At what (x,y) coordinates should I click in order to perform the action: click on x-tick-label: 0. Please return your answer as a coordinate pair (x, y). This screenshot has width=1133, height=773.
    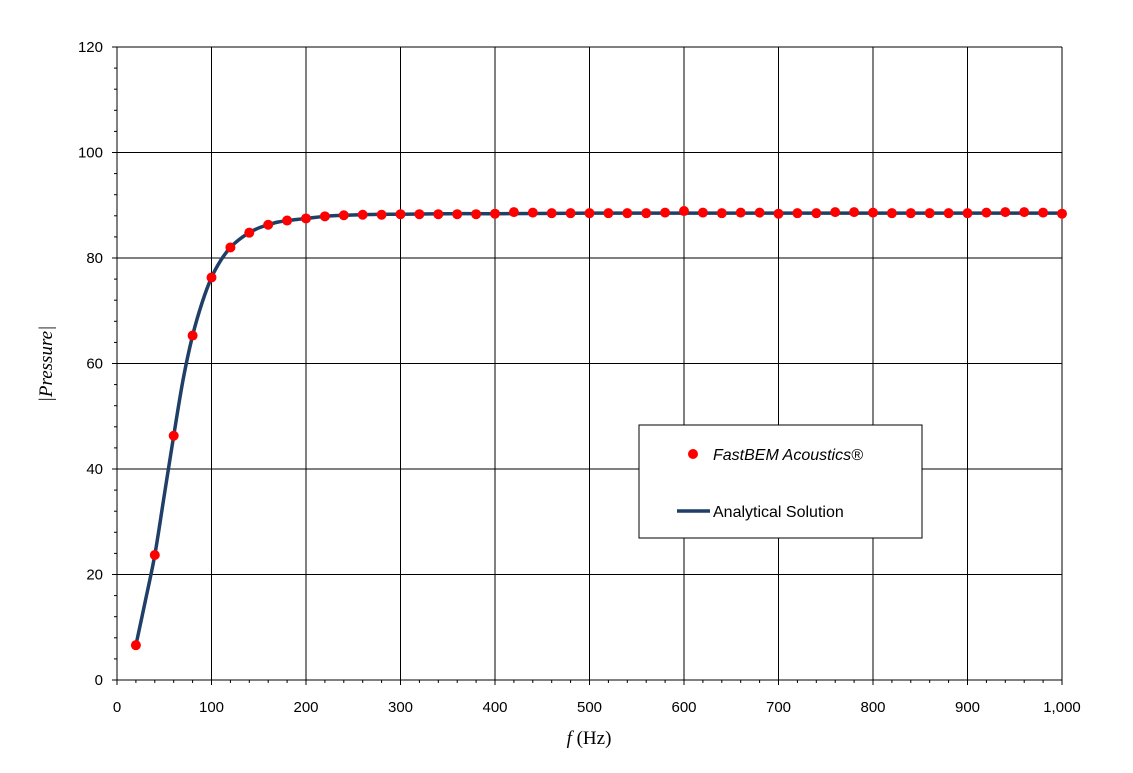
    Looking at the image, I should click on (117, 707).